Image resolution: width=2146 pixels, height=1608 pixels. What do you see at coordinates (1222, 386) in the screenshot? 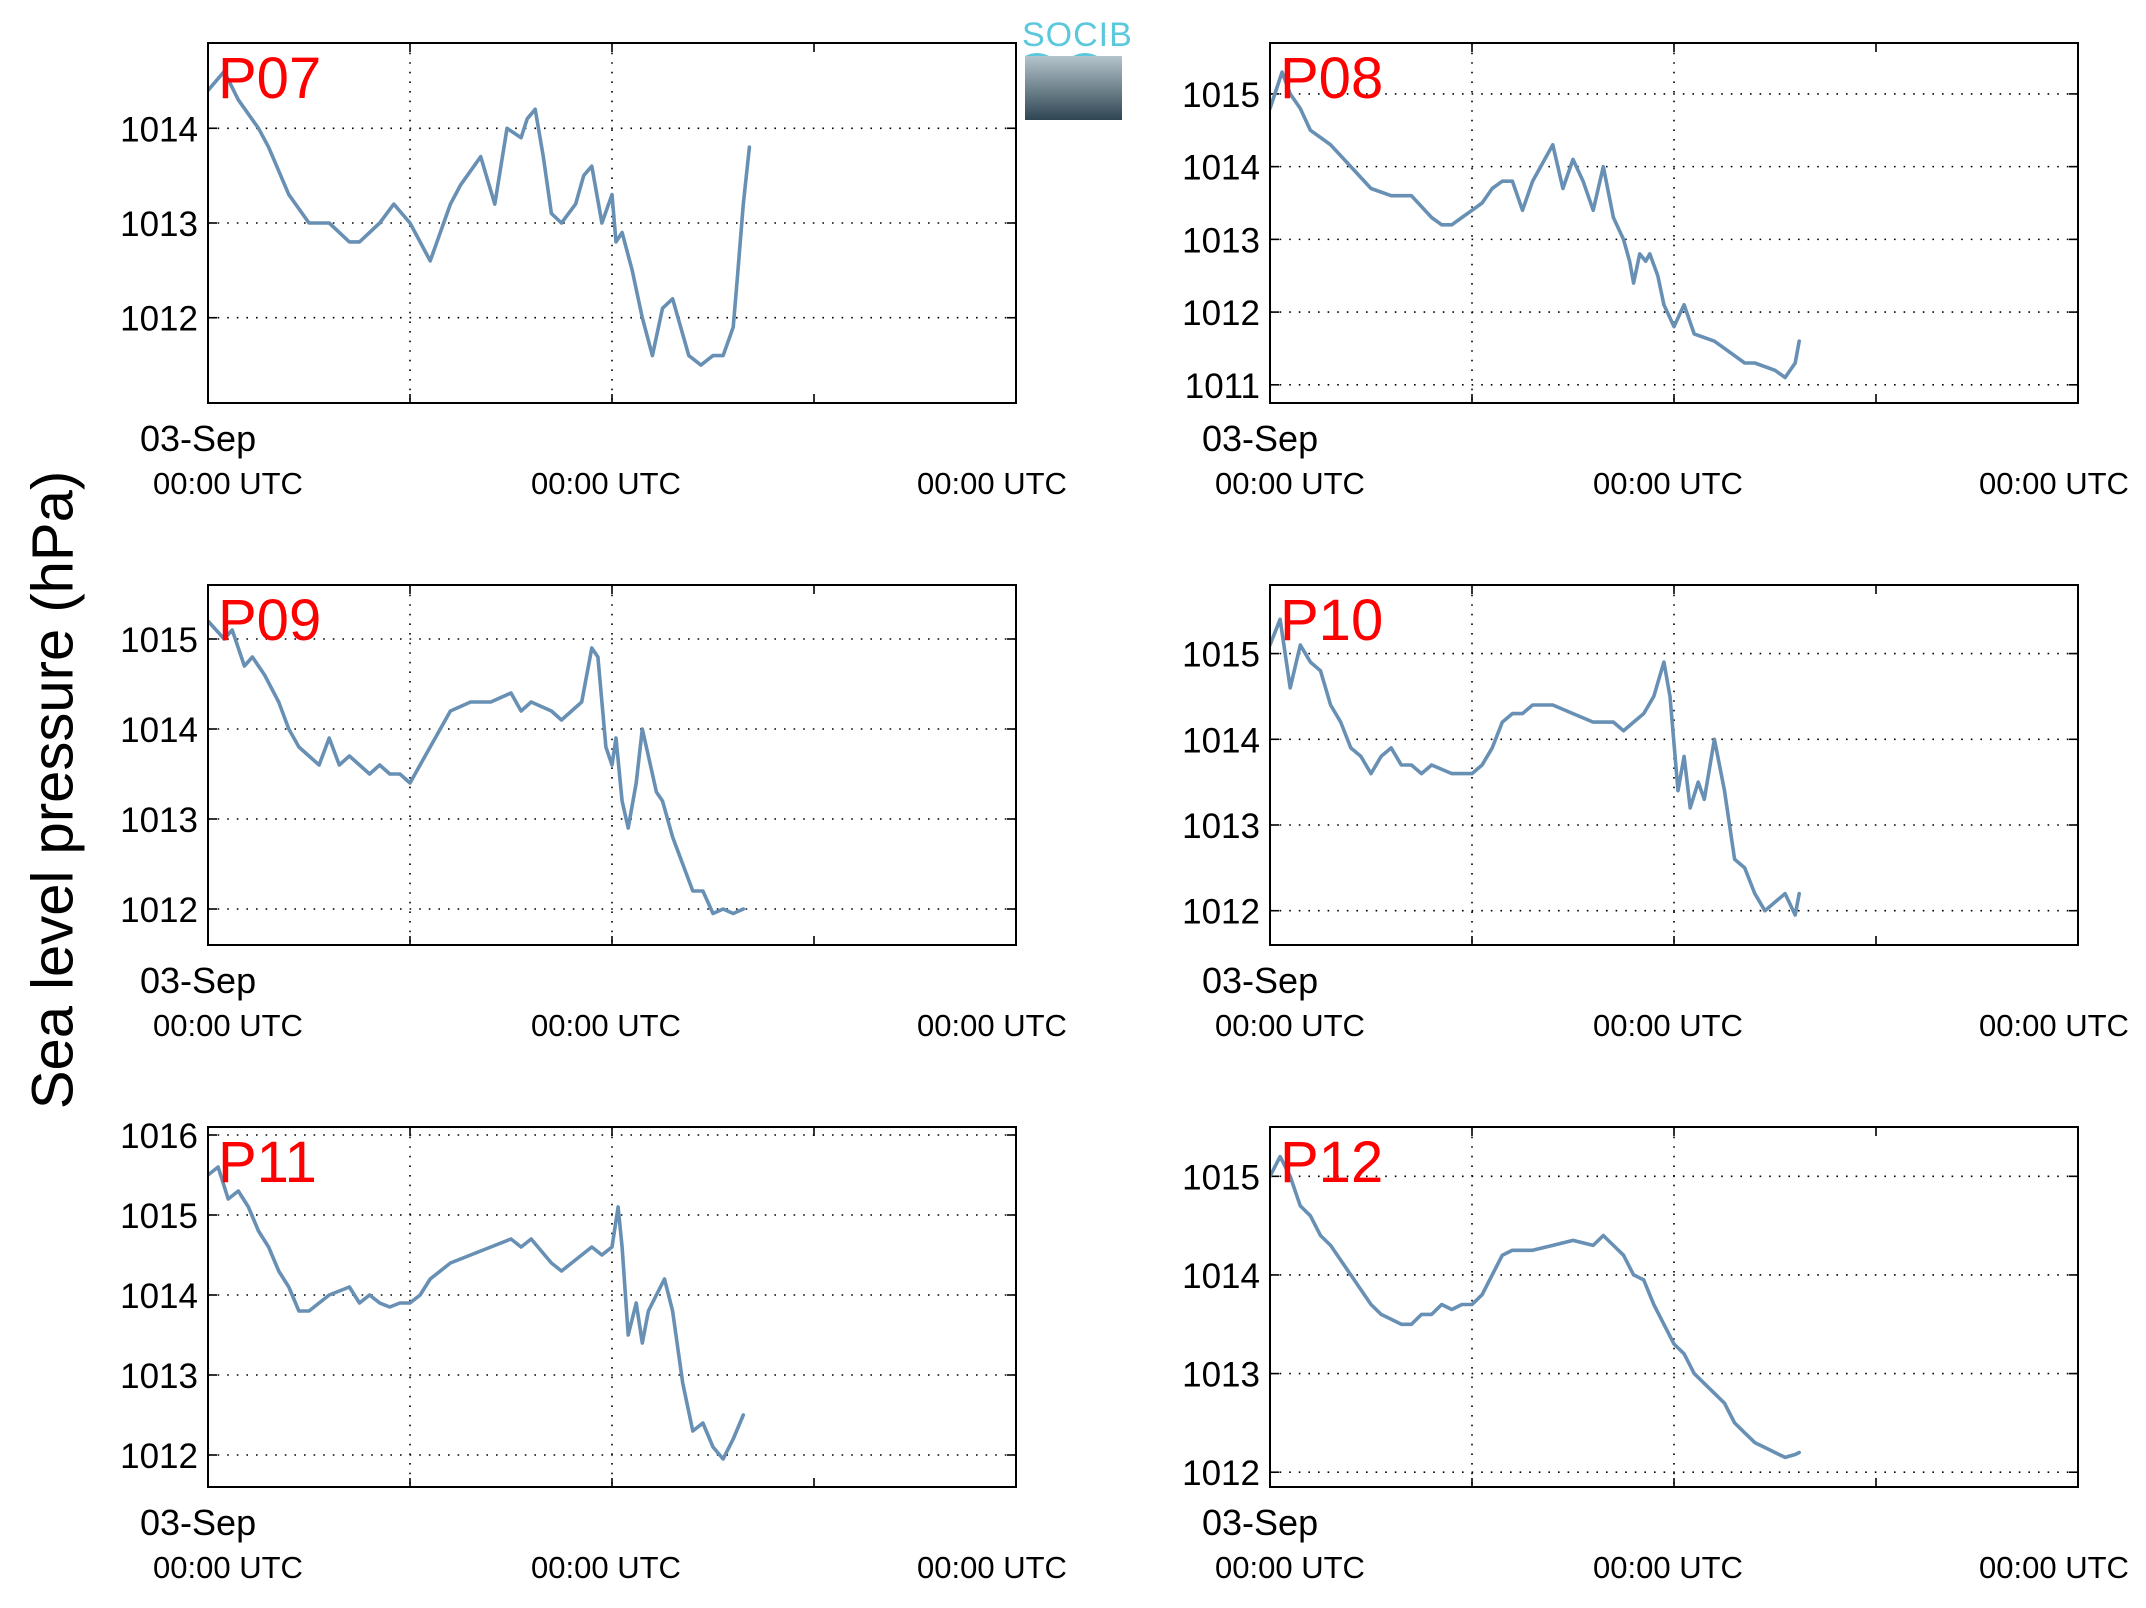
I see `y-tick-label: 1011` at bounding box center [1222, 386].